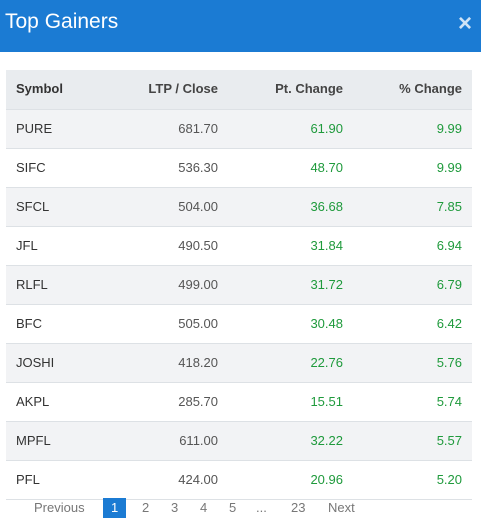 Image resolution: width=481 pixels, height=518 pixels. I want to click on table-cell: 5.57, so click(449, 440).